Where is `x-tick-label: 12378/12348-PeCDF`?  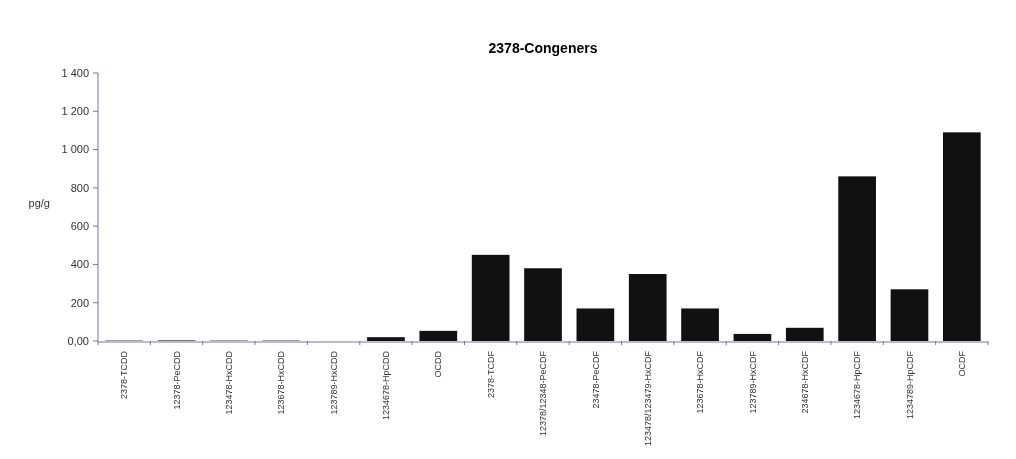
x-tick-label: 12378/12348-PeCDF is located at coordinates (543, 393).